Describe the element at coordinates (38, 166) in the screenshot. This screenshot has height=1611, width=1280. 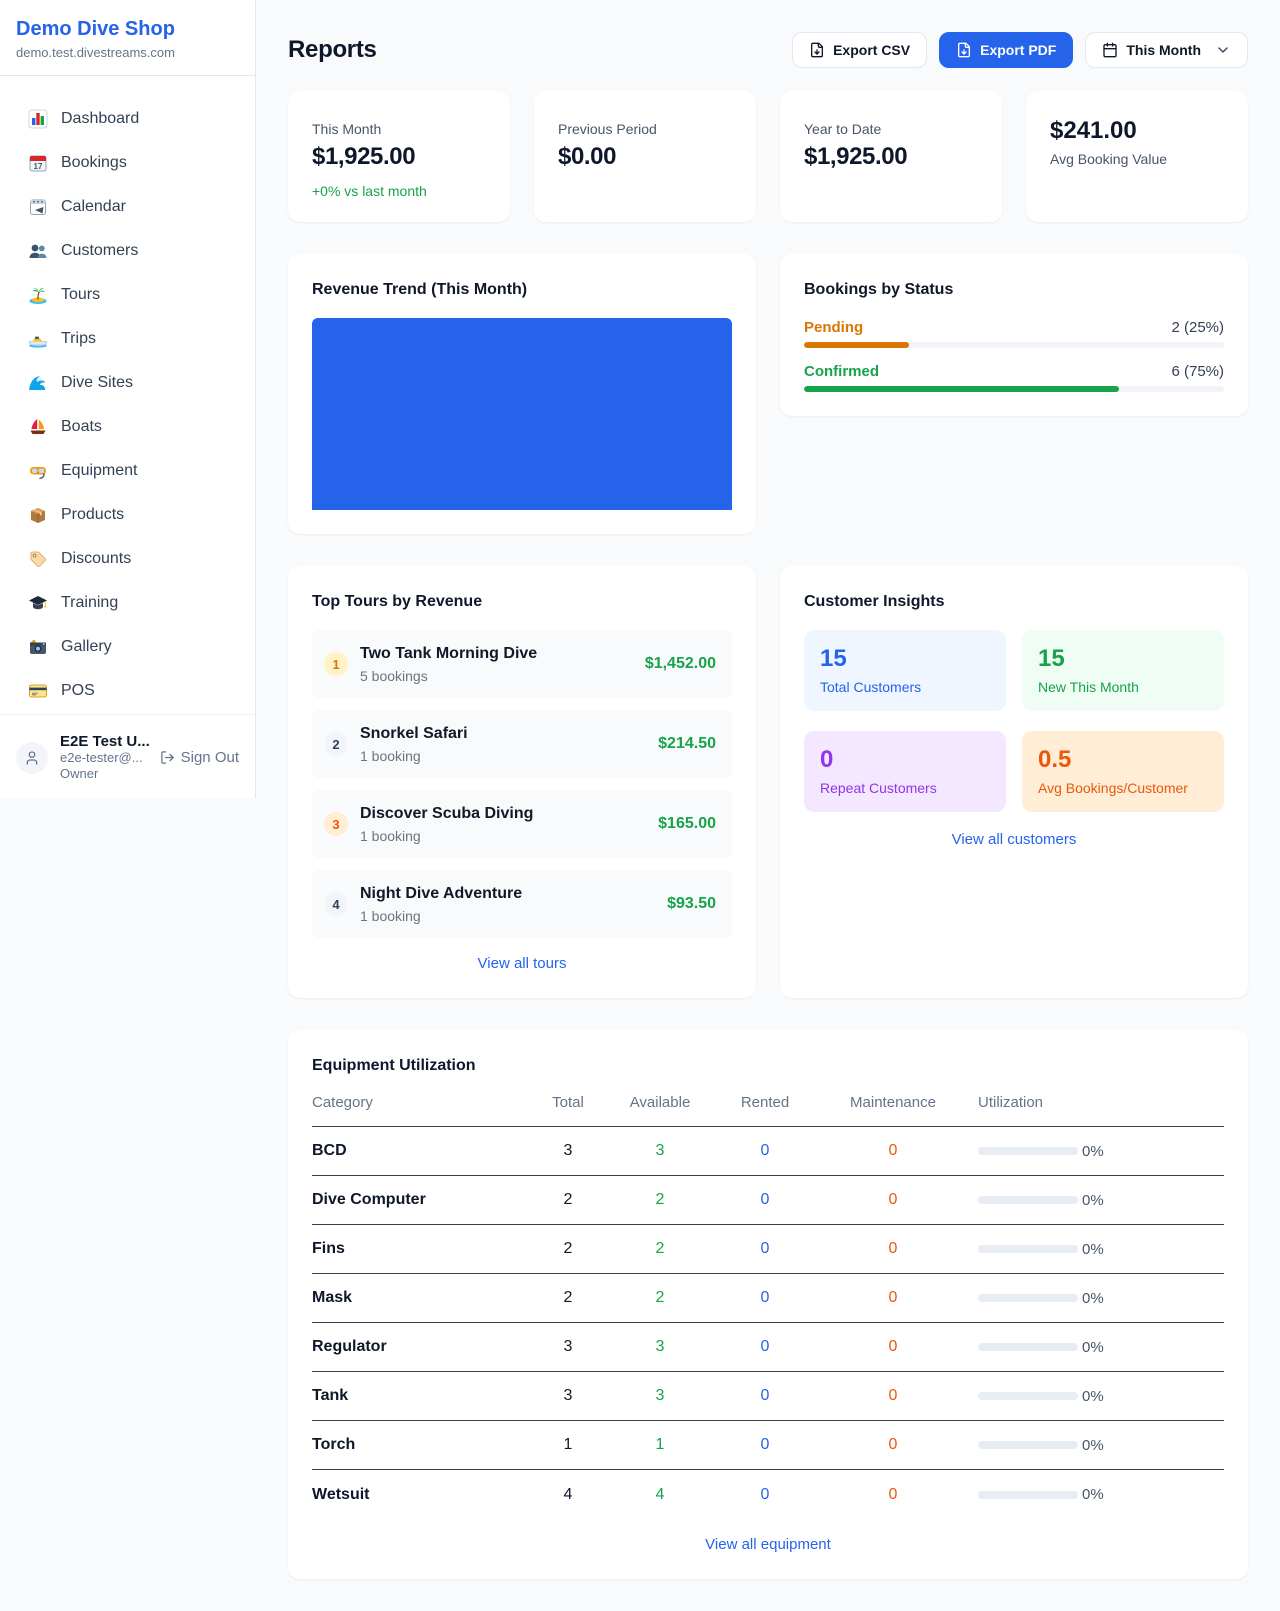
I see `svg-text: 17` at that location.